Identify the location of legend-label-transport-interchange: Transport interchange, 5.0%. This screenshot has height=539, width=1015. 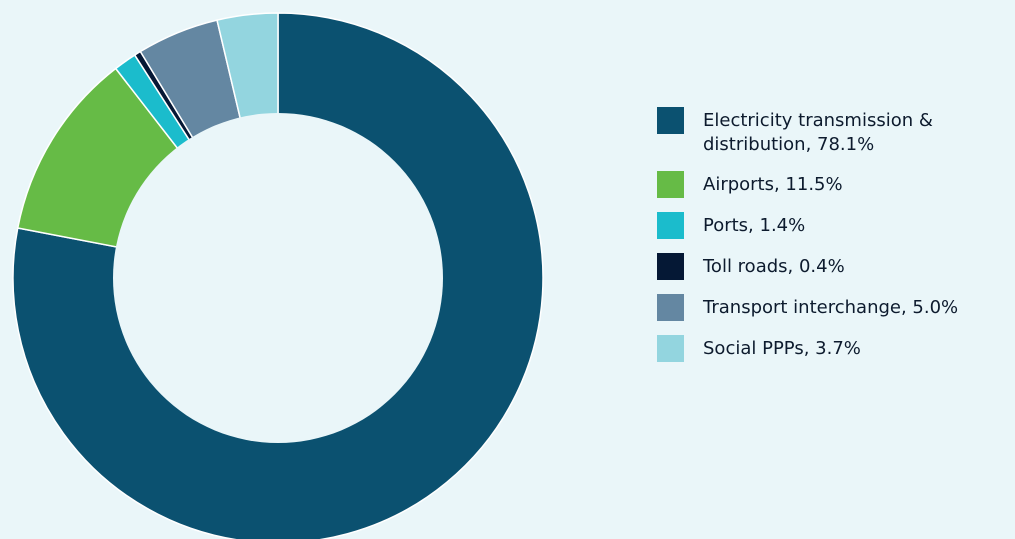
(831, 307).